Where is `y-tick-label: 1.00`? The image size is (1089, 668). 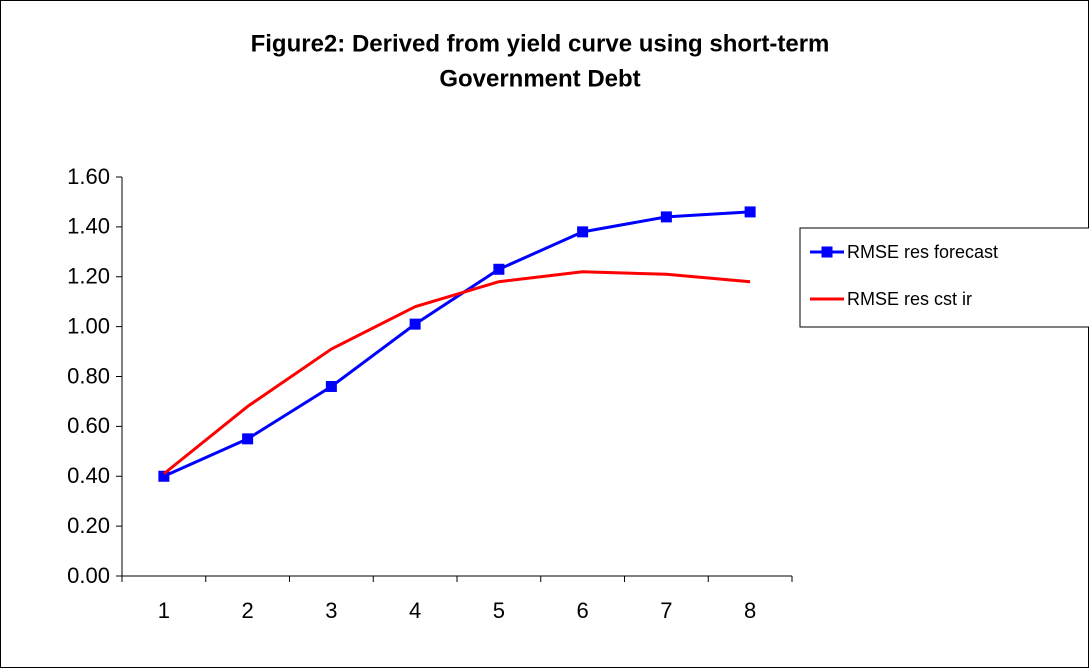
y-tick-label: 1.00 is located at coordinates (88, 325).